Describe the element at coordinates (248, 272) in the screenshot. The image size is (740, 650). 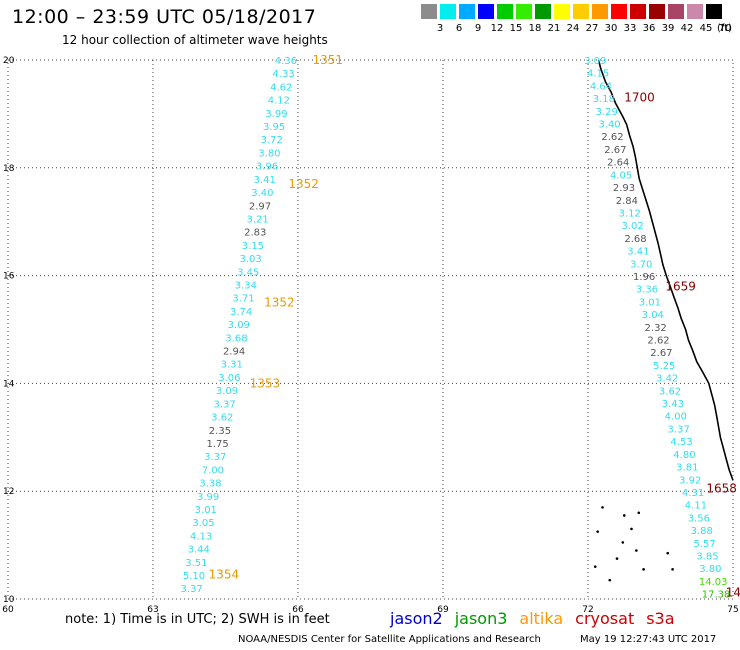
I see `wave-height-value: 3.45` at that location.